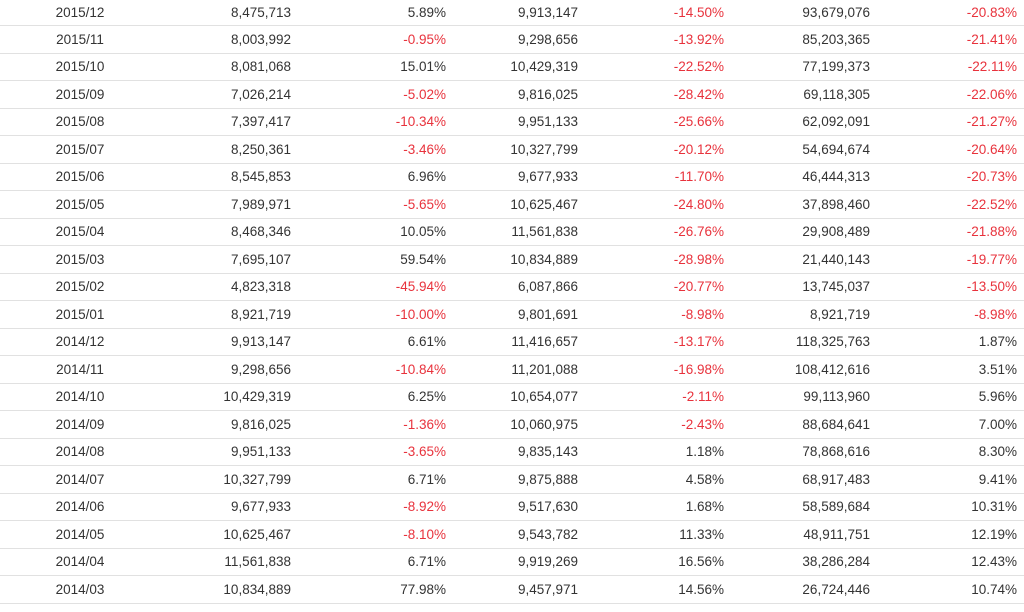  I want to click on cell-change-cumulative: 12.19%, so click(947, 534).